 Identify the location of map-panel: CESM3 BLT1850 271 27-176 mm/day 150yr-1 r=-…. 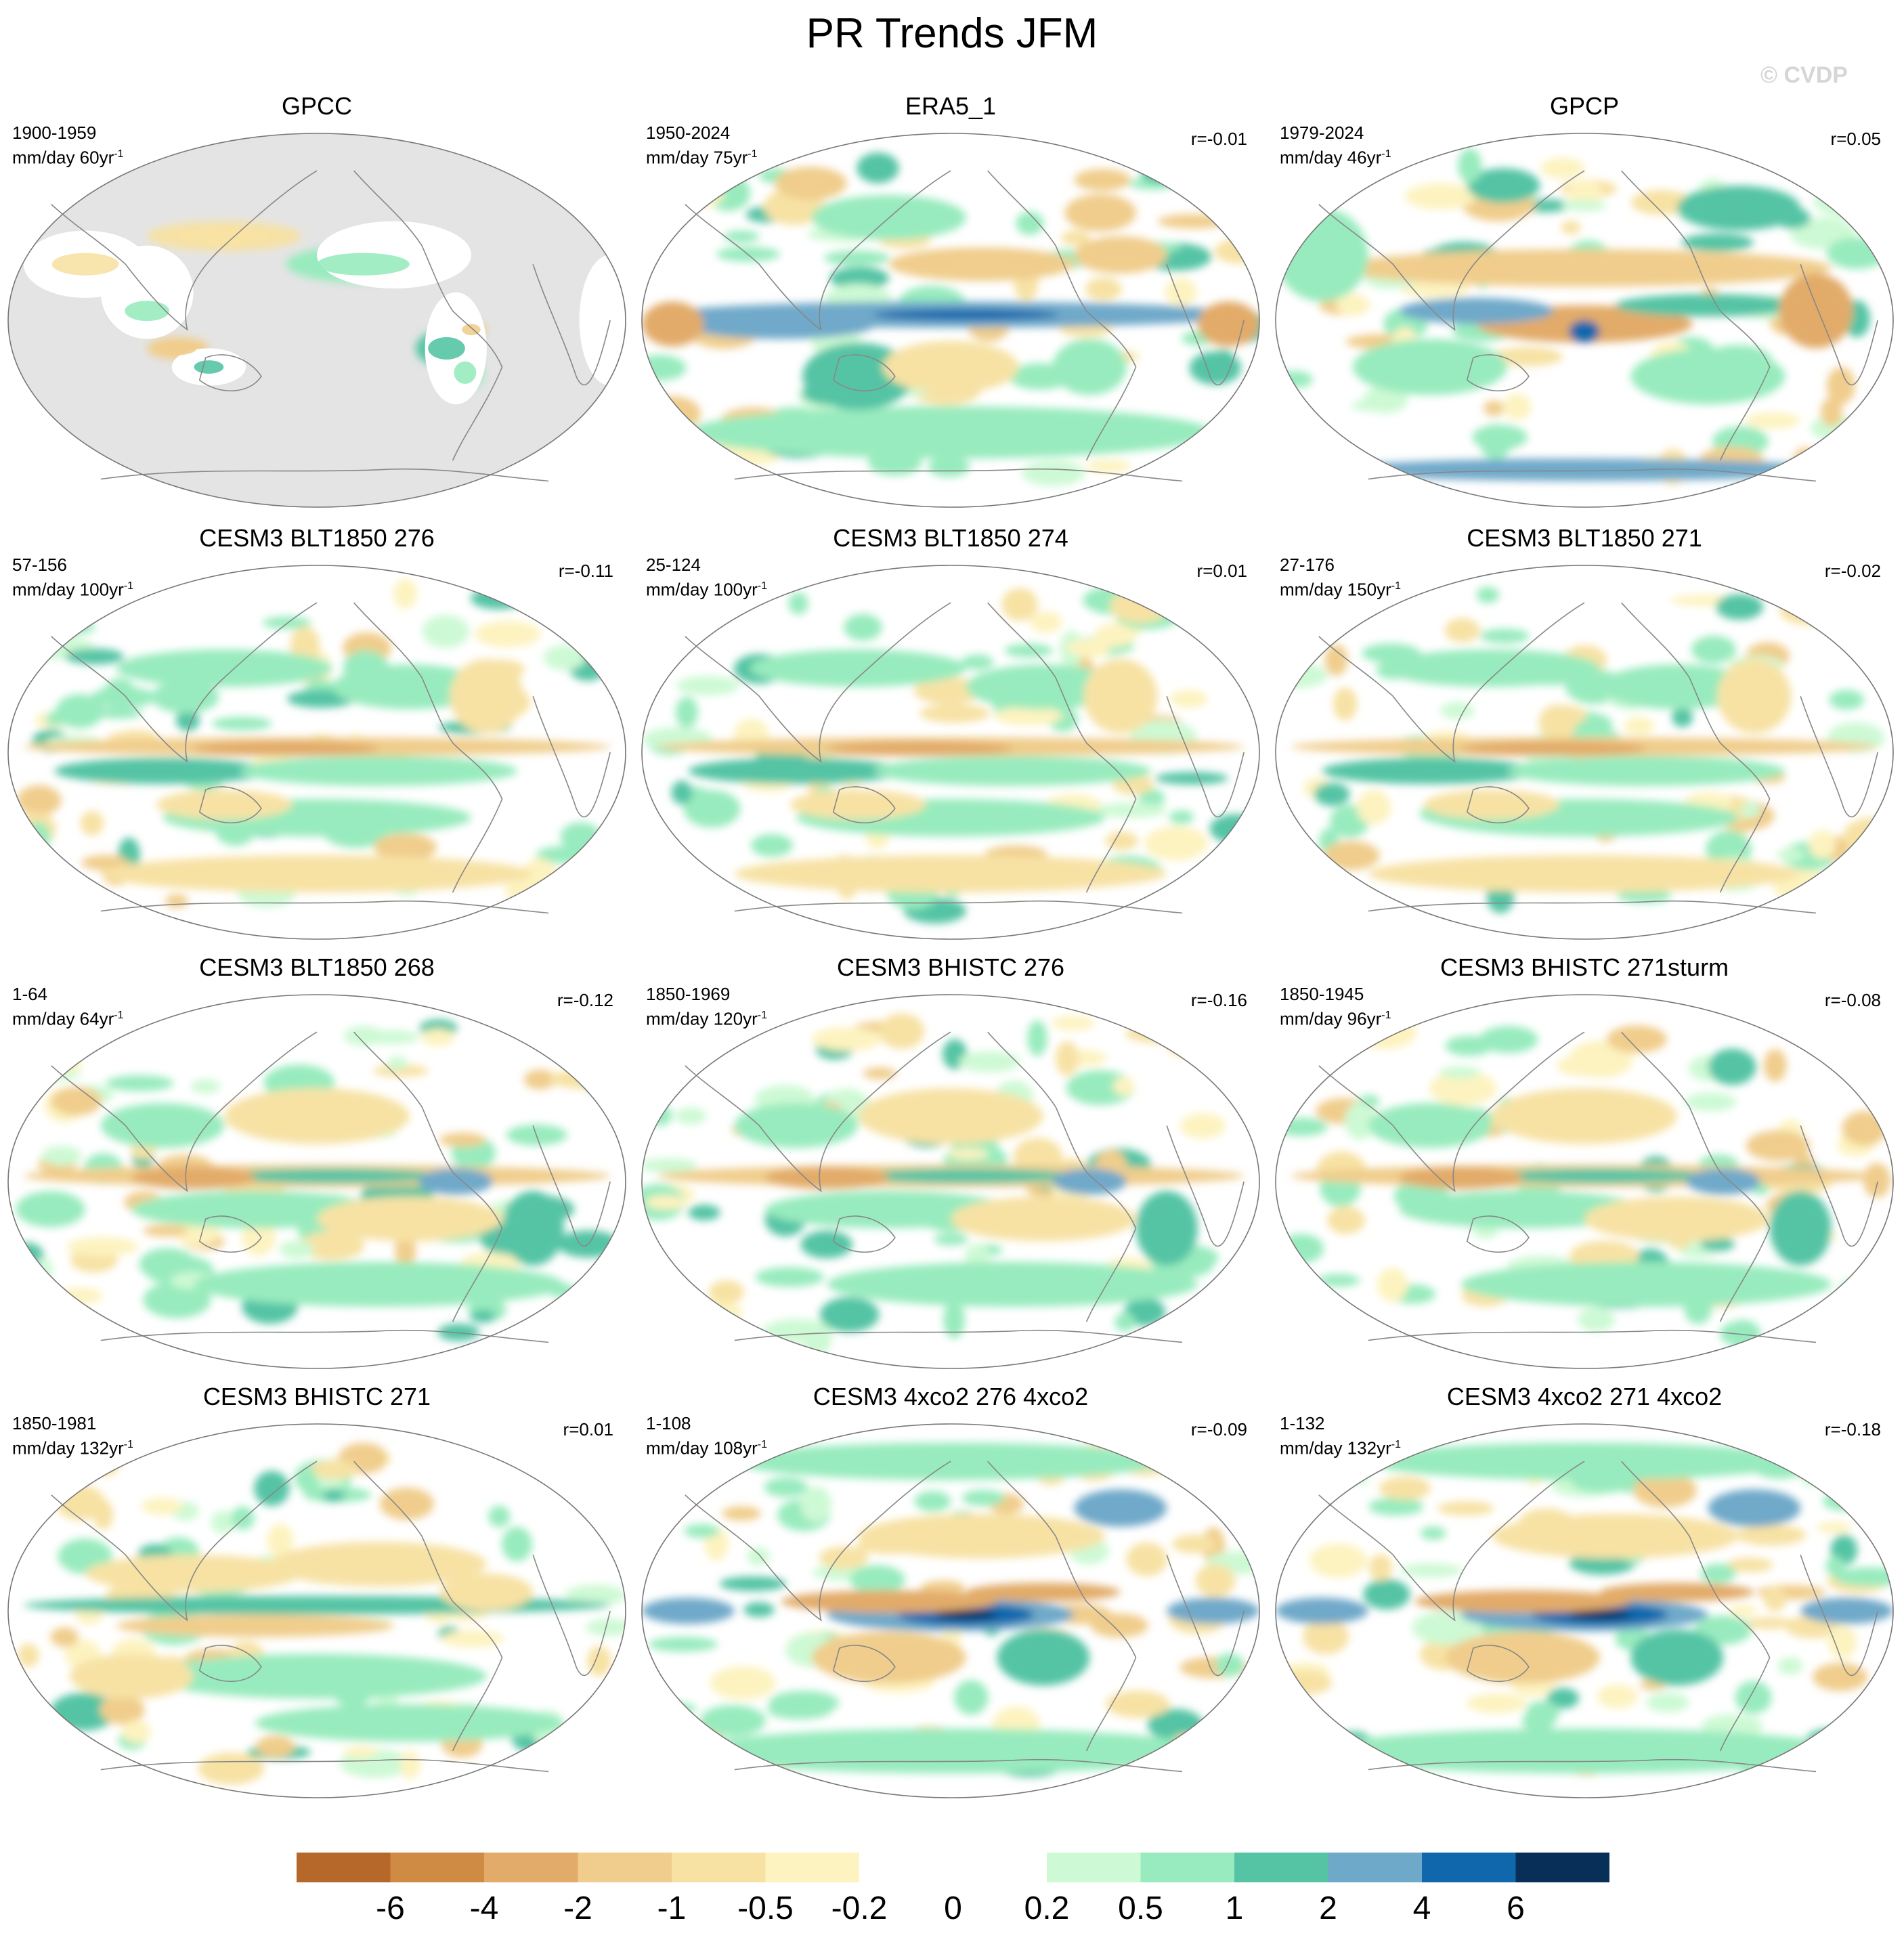
(1585, 734).